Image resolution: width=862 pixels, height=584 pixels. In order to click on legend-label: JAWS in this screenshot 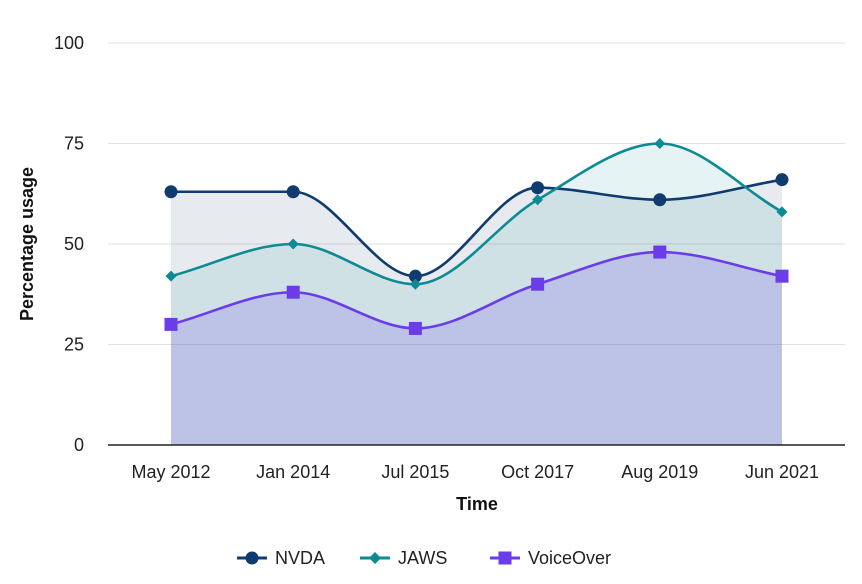, I will do `click(422, 558)`.